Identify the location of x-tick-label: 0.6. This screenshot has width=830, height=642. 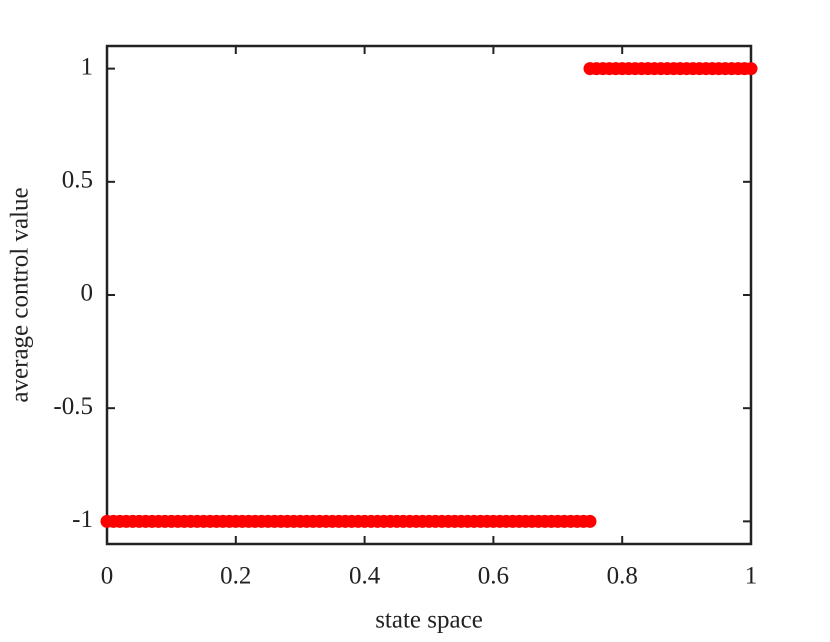
(493, 576).